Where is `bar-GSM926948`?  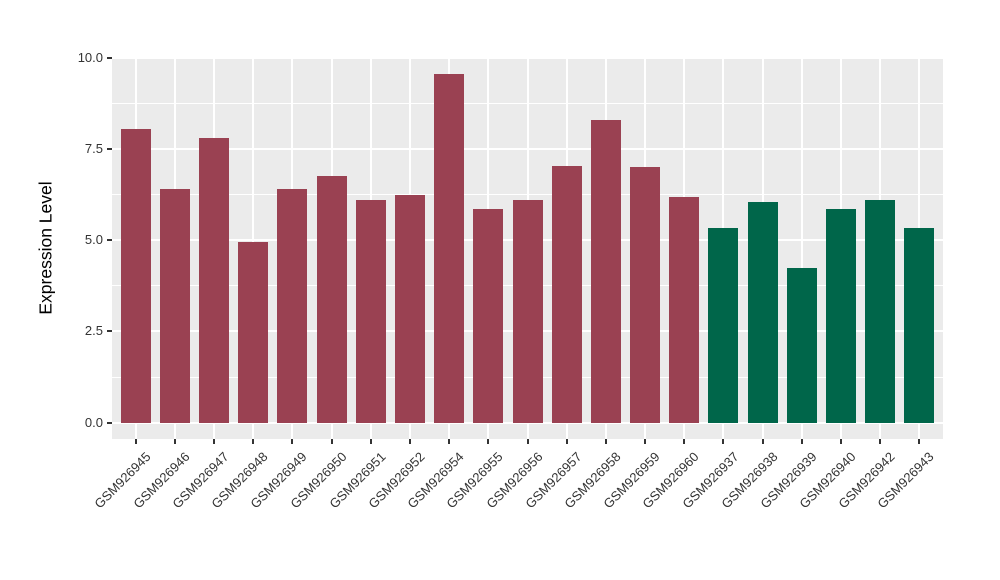 bar-GSM926948 is located at coordinates (253, 332).